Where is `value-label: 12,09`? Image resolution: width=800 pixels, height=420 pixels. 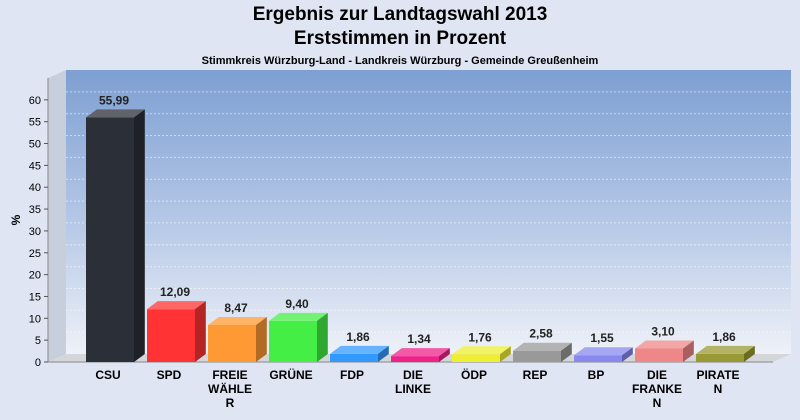 value-label: 12,09 is located at coordinates (175, 292).